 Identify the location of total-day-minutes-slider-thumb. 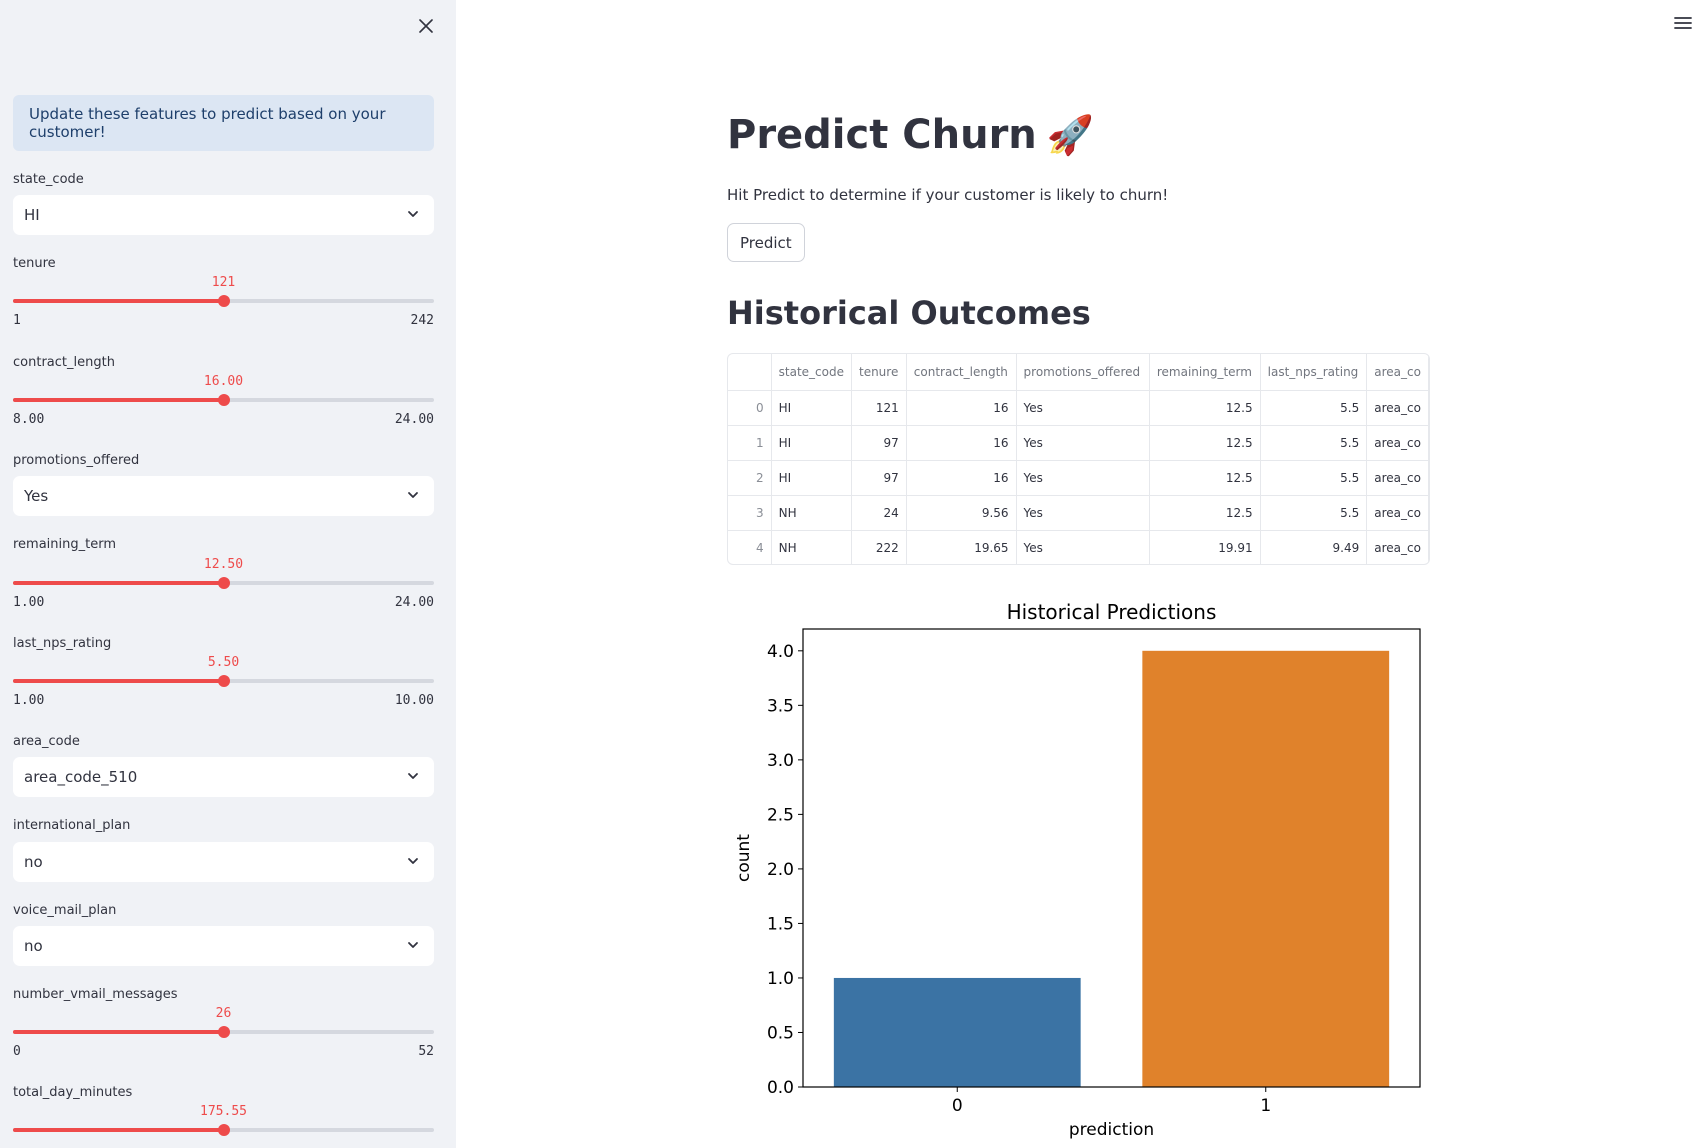
(223, 1130).